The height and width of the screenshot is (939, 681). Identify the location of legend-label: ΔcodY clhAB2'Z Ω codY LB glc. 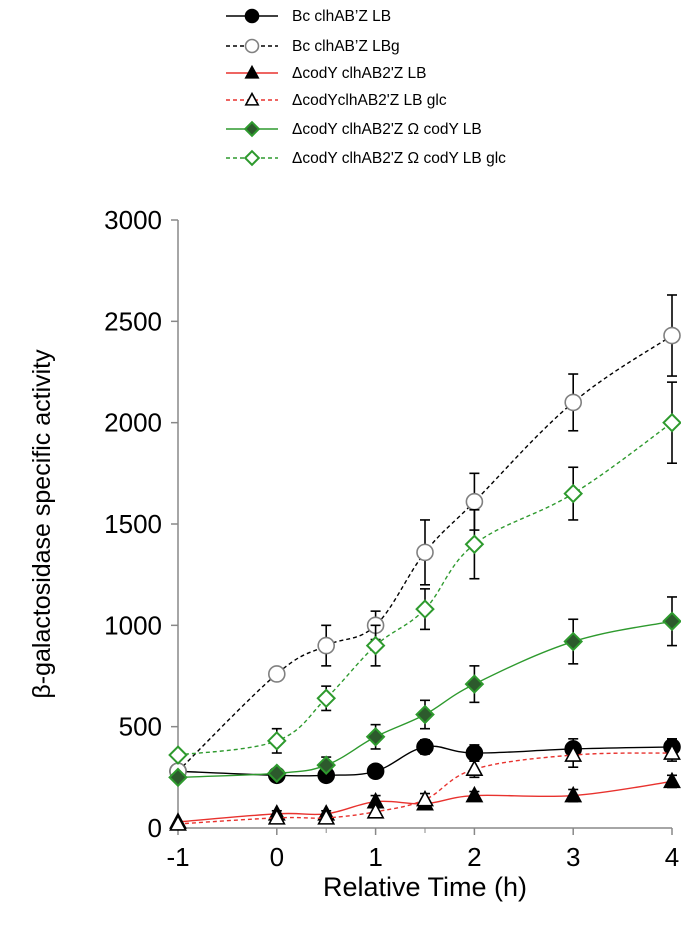
(399, 158).